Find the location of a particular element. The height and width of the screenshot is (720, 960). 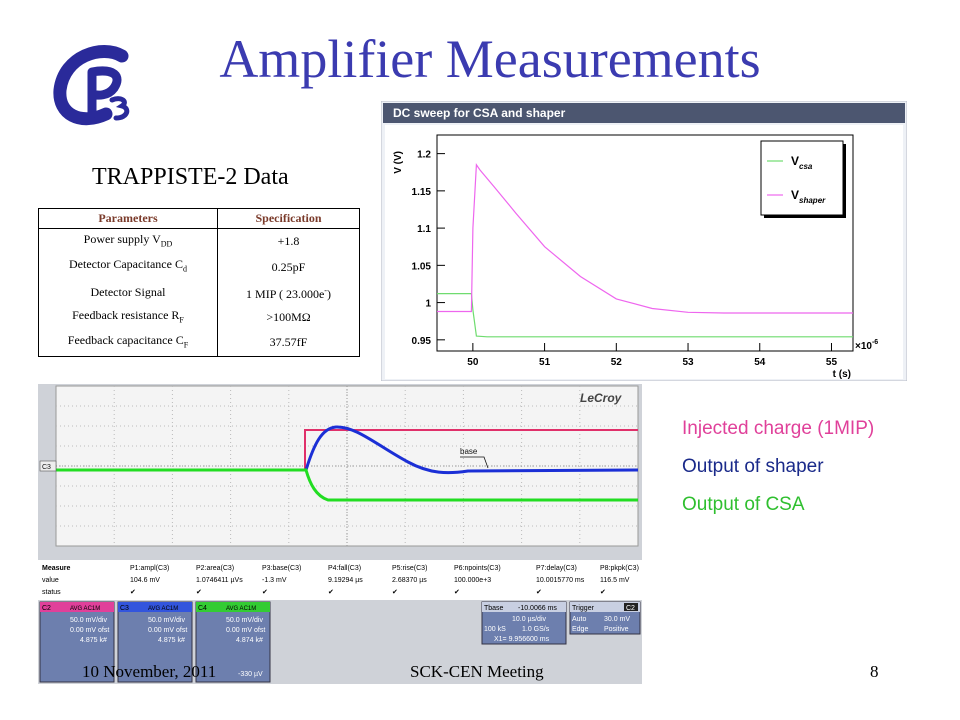

measure-cell: 9.19294 µs is located at coordinates (345, 580).